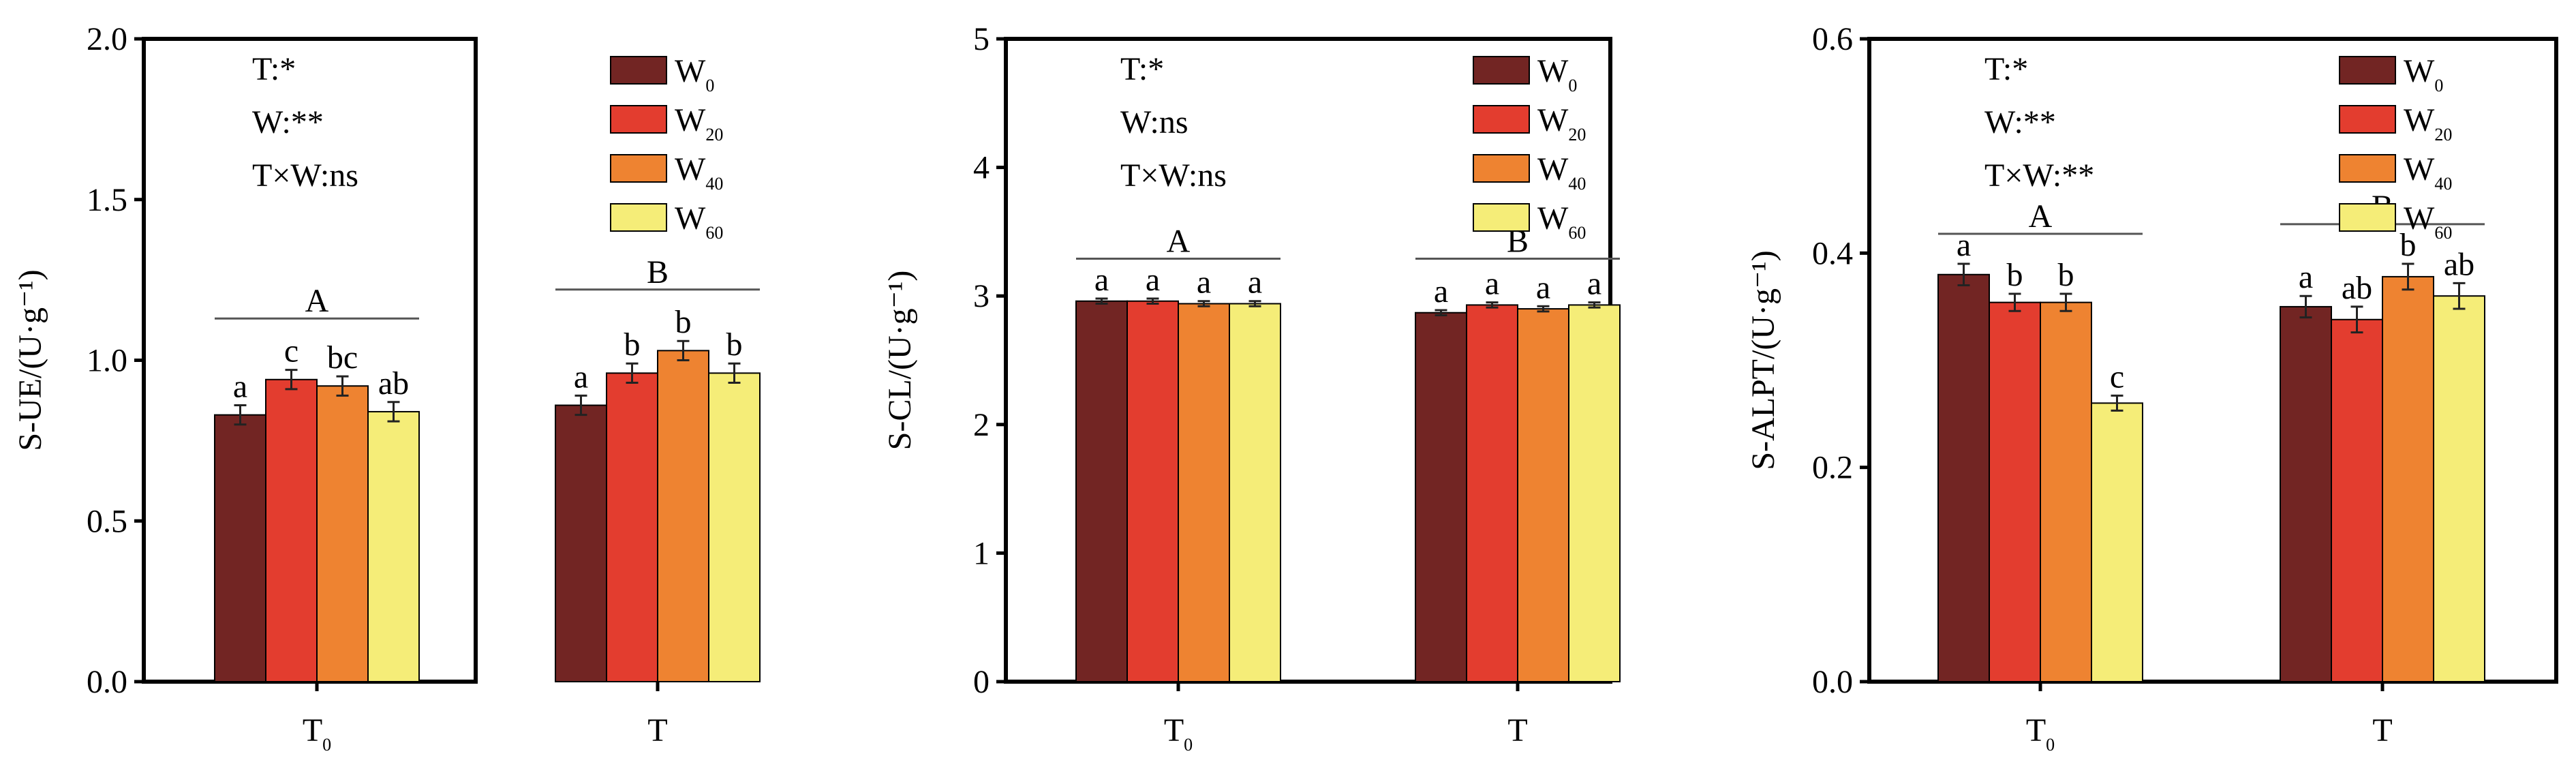 Image resolution: width=2576 pixels, height=773 pixels. Describe the element at coordinates (982, 168) in the screenshot. I see `y-tick-label: 4` at that location.